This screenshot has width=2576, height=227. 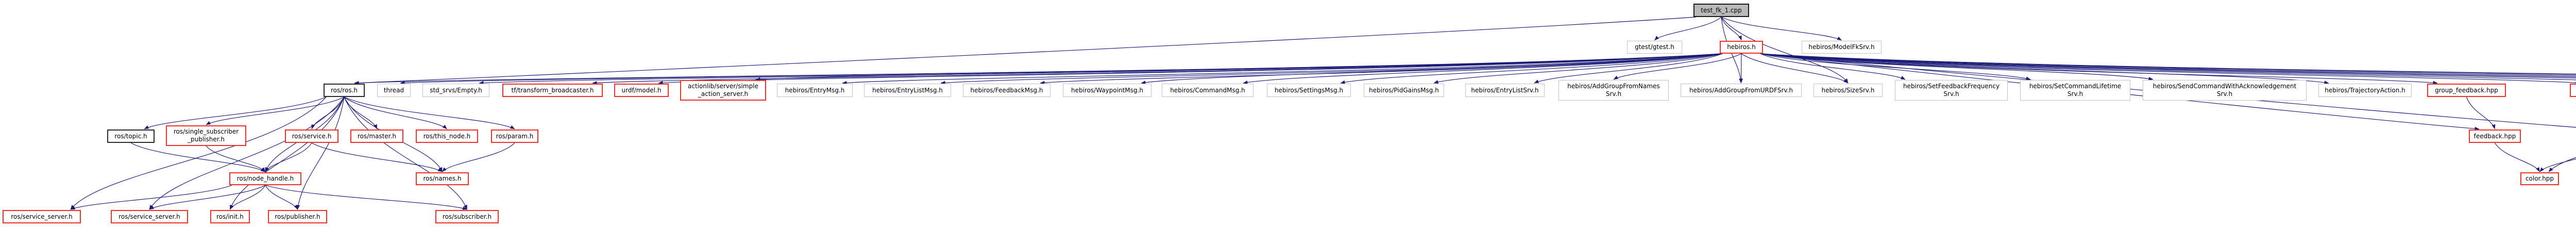 I want to click on graph-node: ros/topic.h, so click(x=131, y=136).